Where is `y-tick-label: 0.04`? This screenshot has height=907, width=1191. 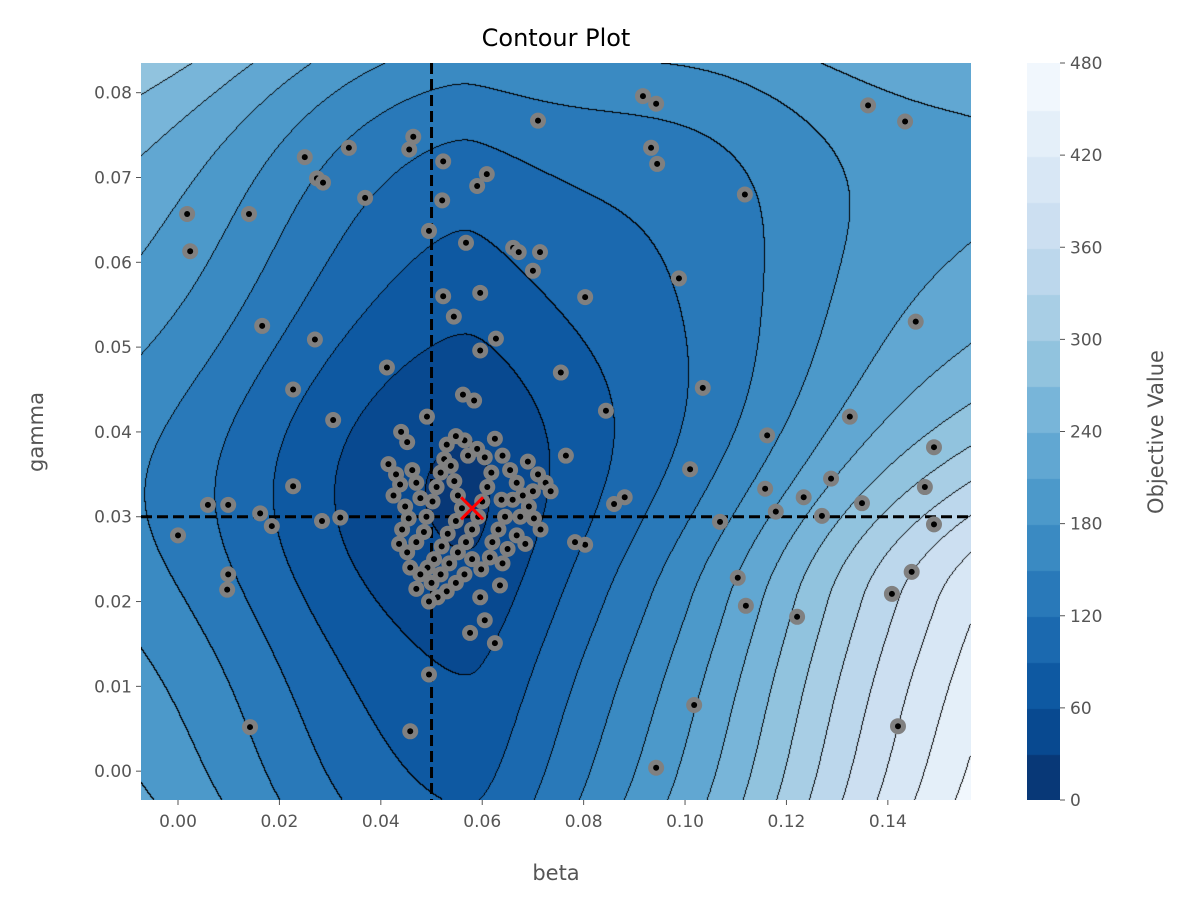 y-tick-label: 0.04 is located at coordinates (113, 433).